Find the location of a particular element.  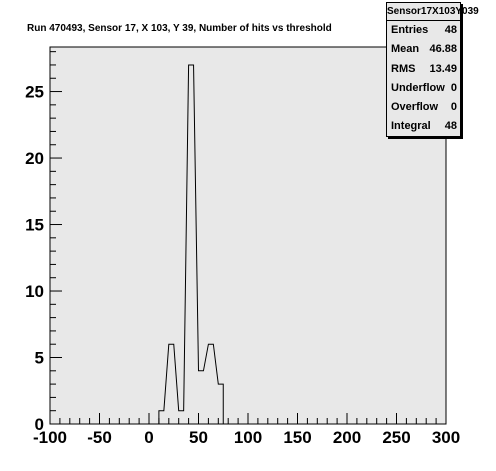

x-tick-label: 0 is located at coordinates (148, 437).